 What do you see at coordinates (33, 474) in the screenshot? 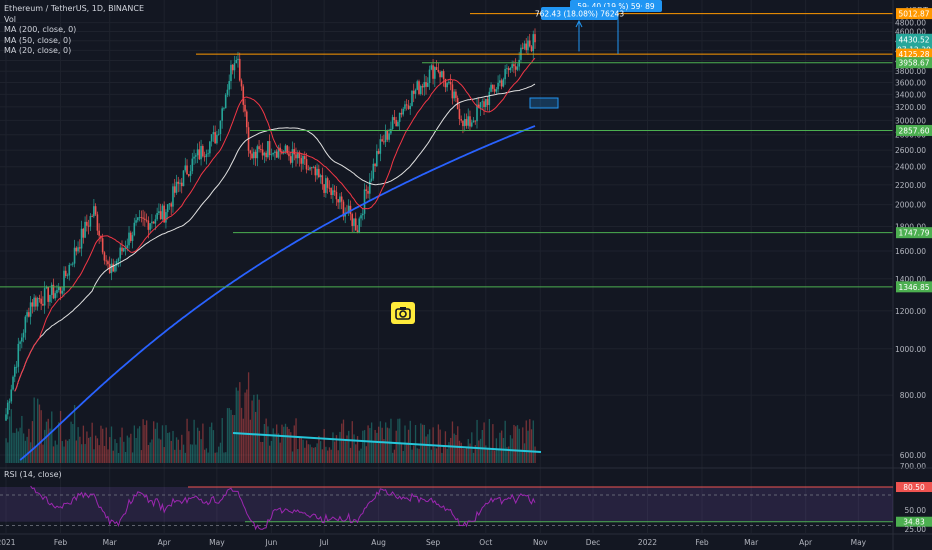
I see `rsi-legend: RSI (14, close)` at bounding box center [33, 474].